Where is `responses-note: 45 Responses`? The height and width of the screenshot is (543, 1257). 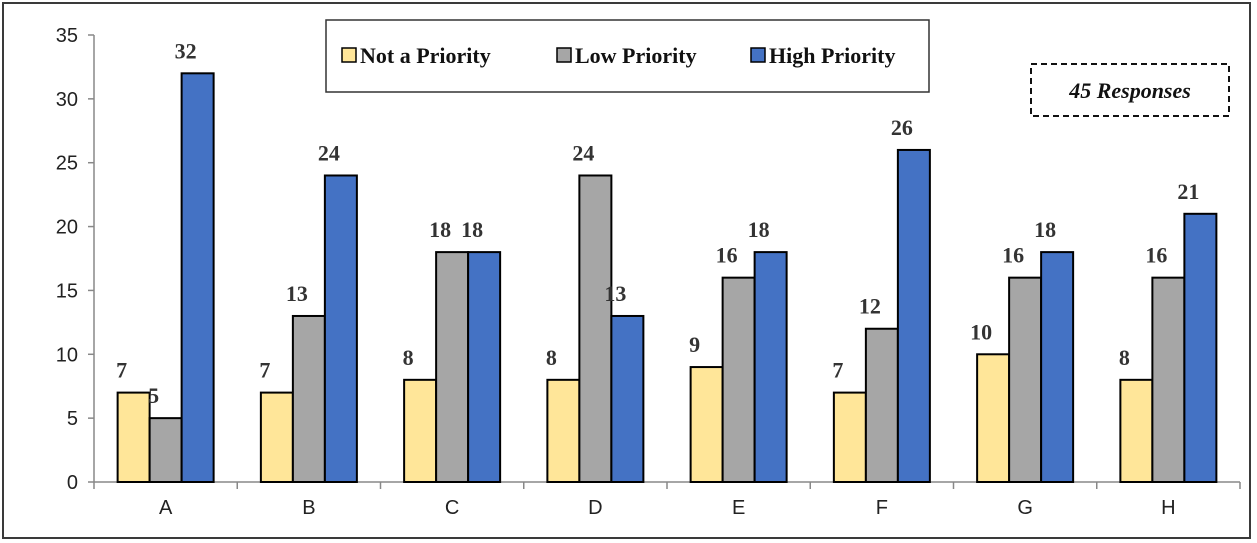
responses-note: 45 Responses is located at coordinates (1130, 90).